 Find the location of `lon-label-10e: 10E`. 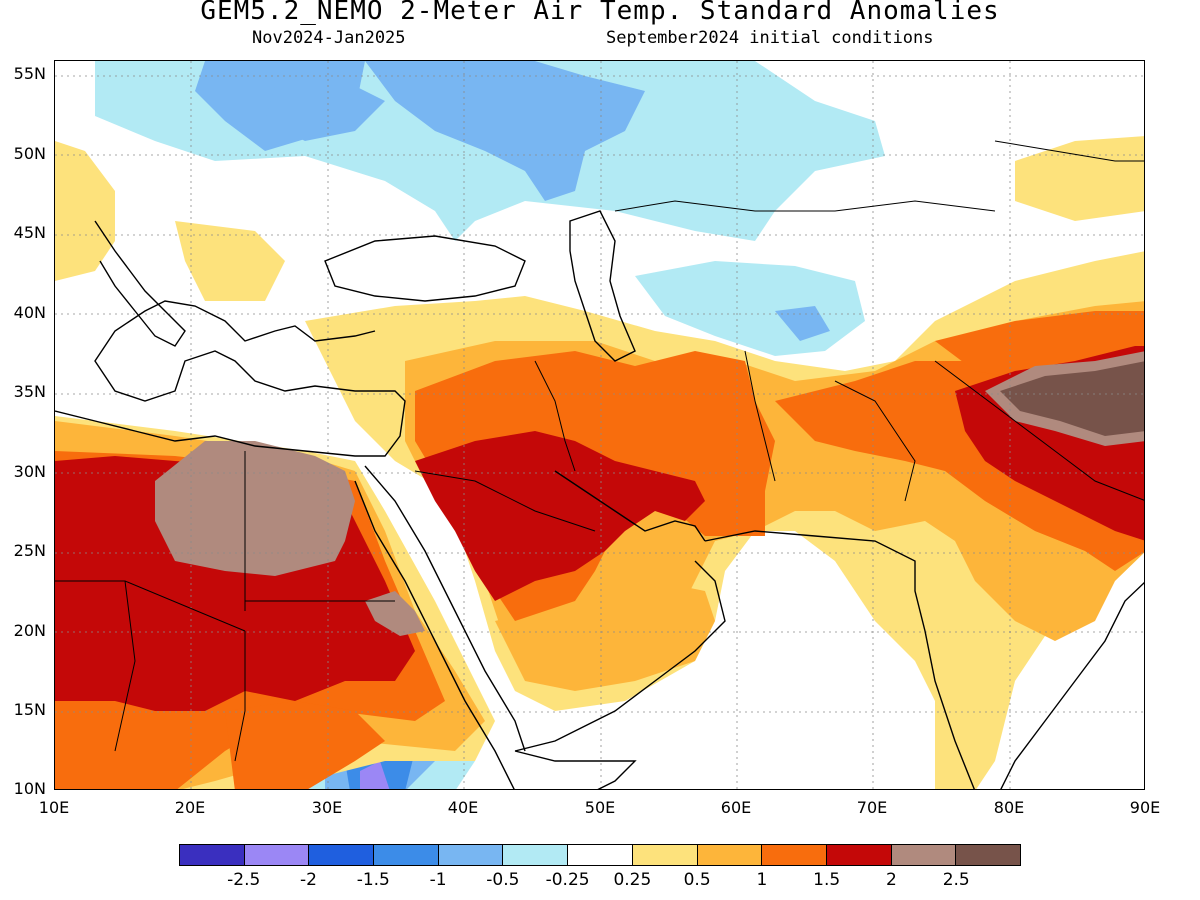

lon-label-10e: 10E is located at coordinates (54, 807).